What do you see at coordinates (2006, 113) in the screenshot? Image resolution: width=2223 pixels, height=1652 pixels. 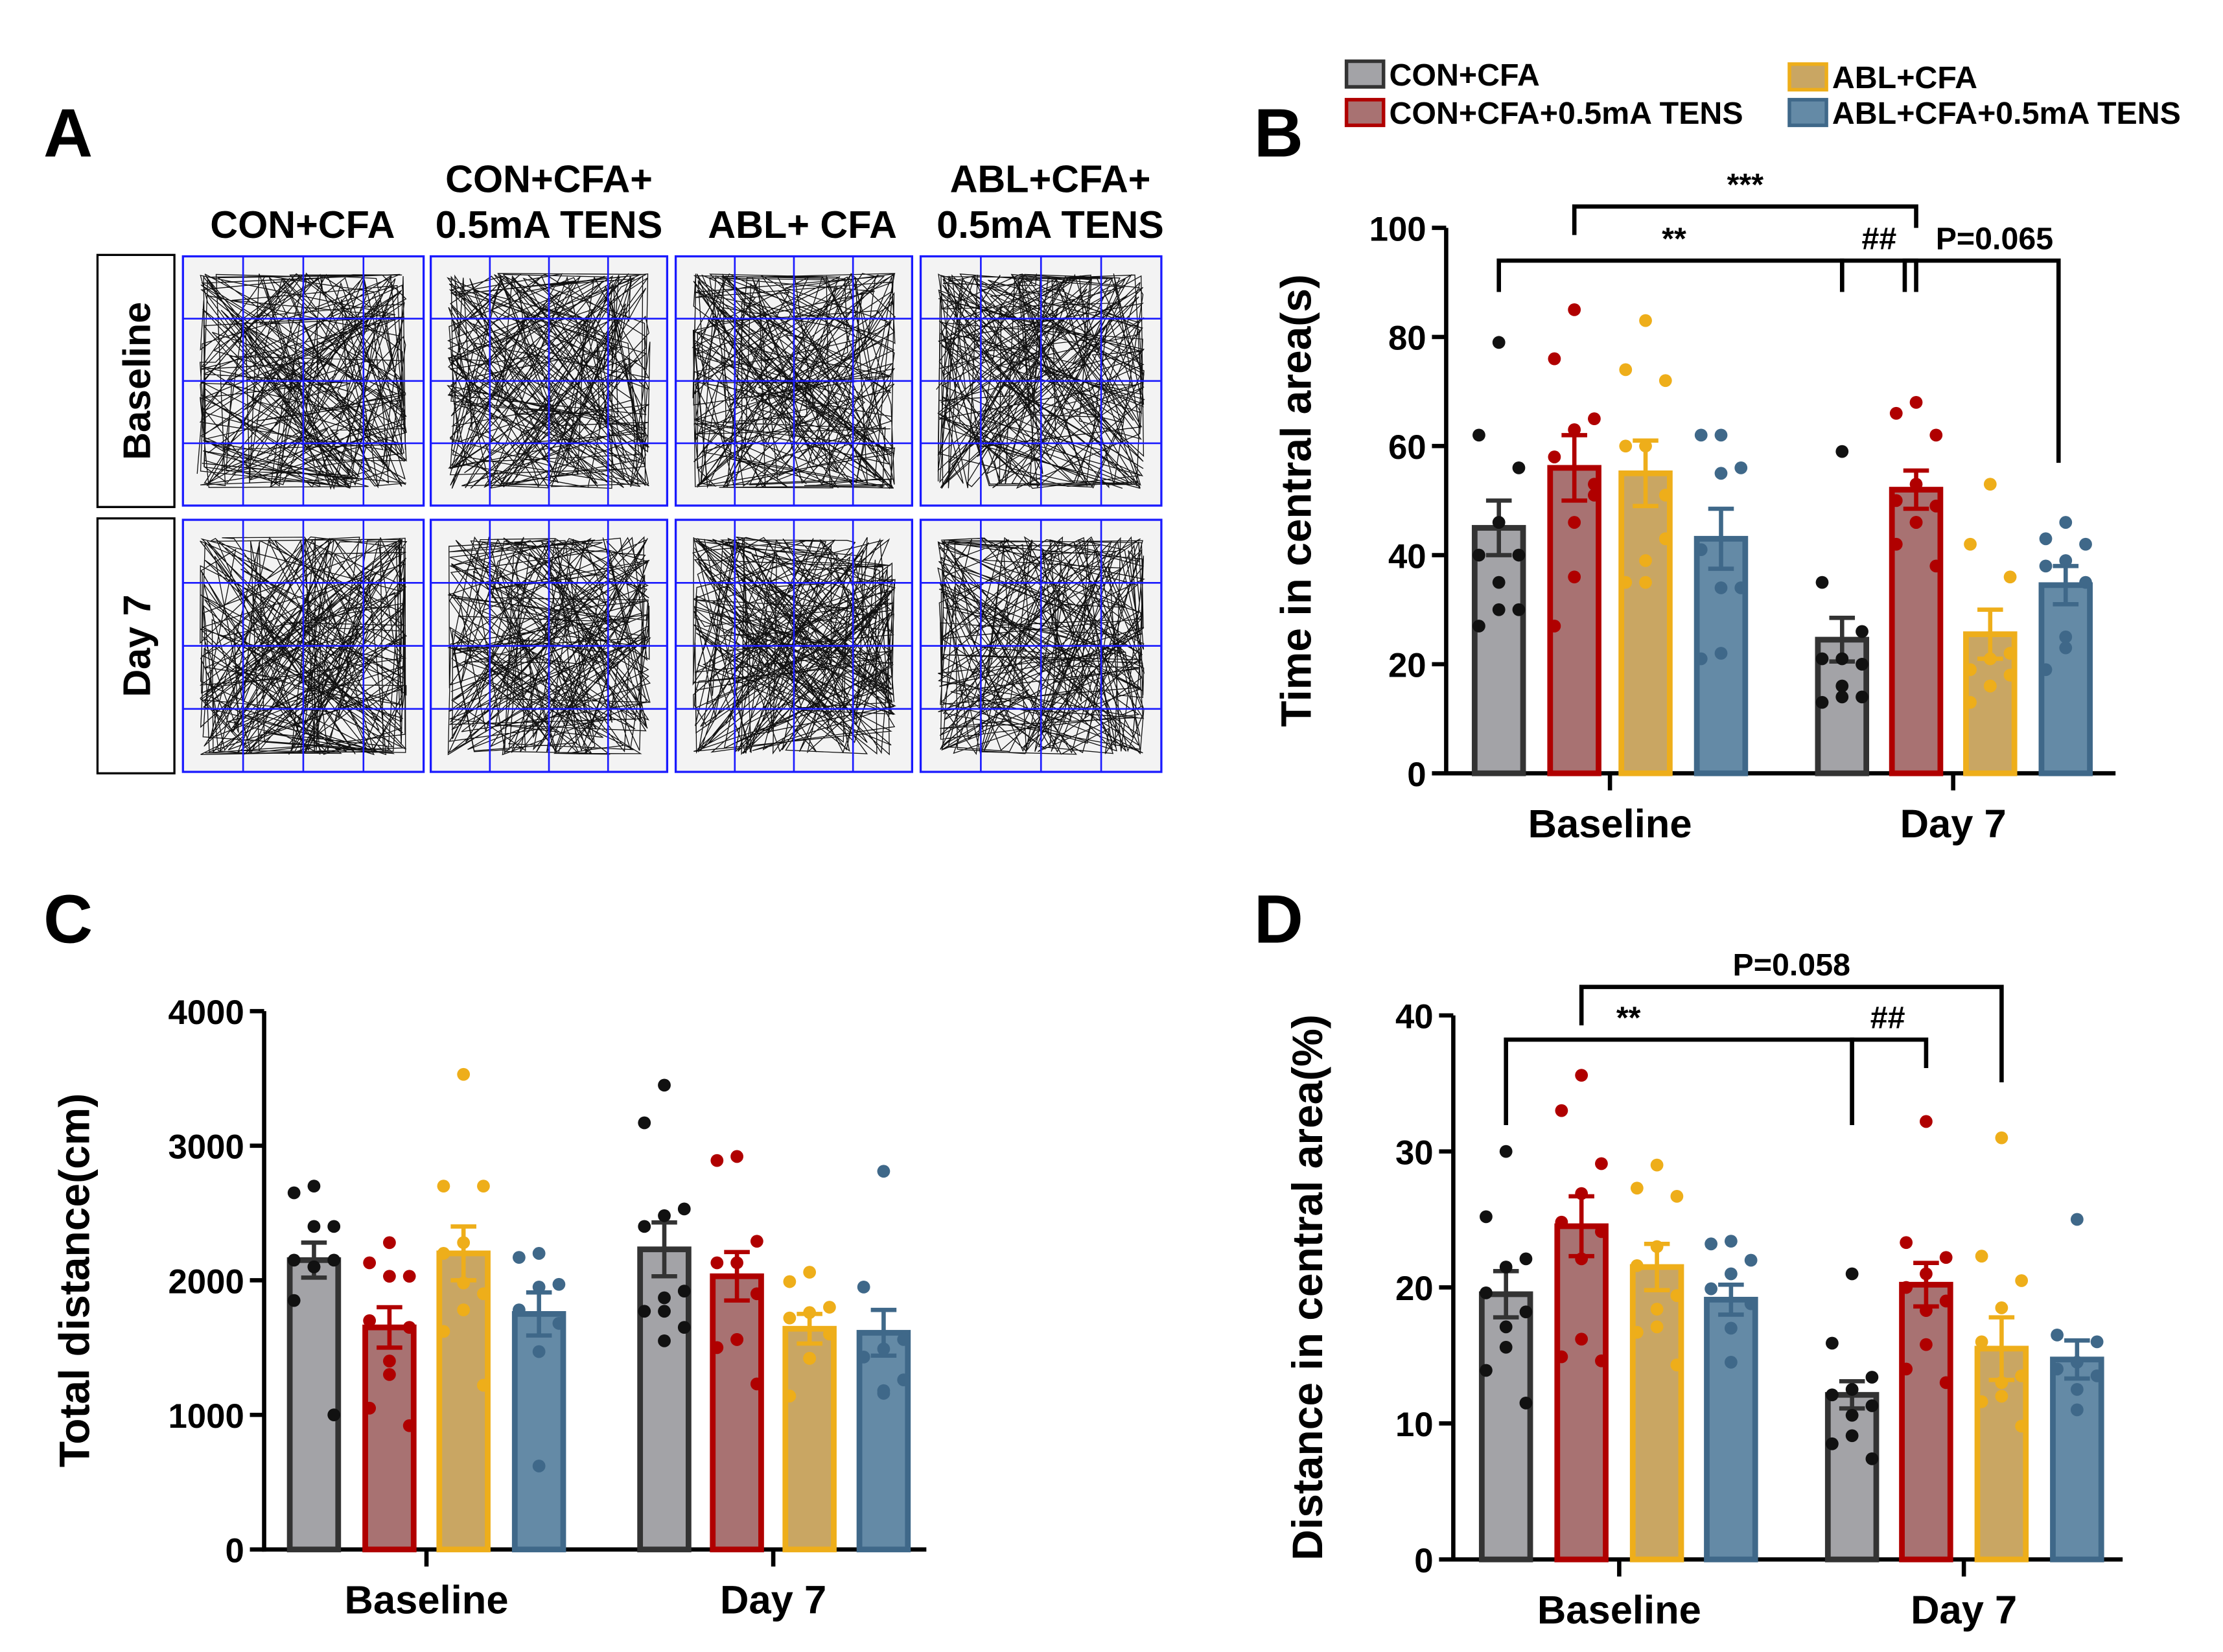 I see `legend-label: ABL+CFA+0.5mA TENS` at bounding box center [2006, 113].